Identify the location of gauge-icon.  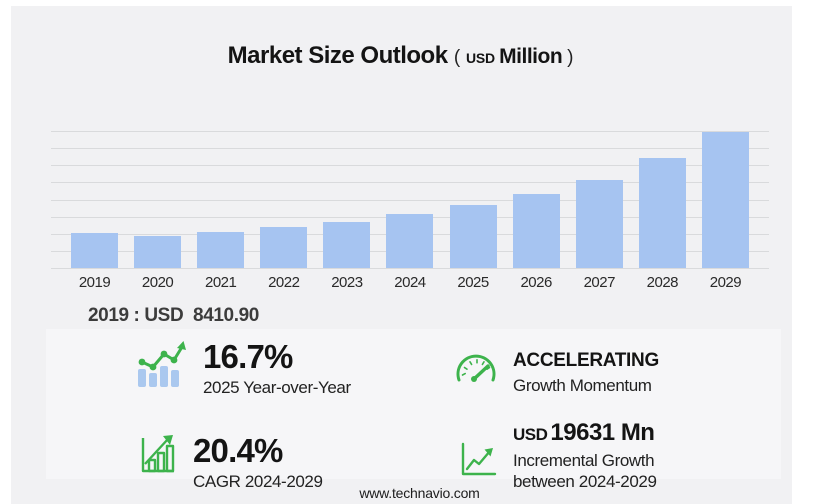
(476, 371).